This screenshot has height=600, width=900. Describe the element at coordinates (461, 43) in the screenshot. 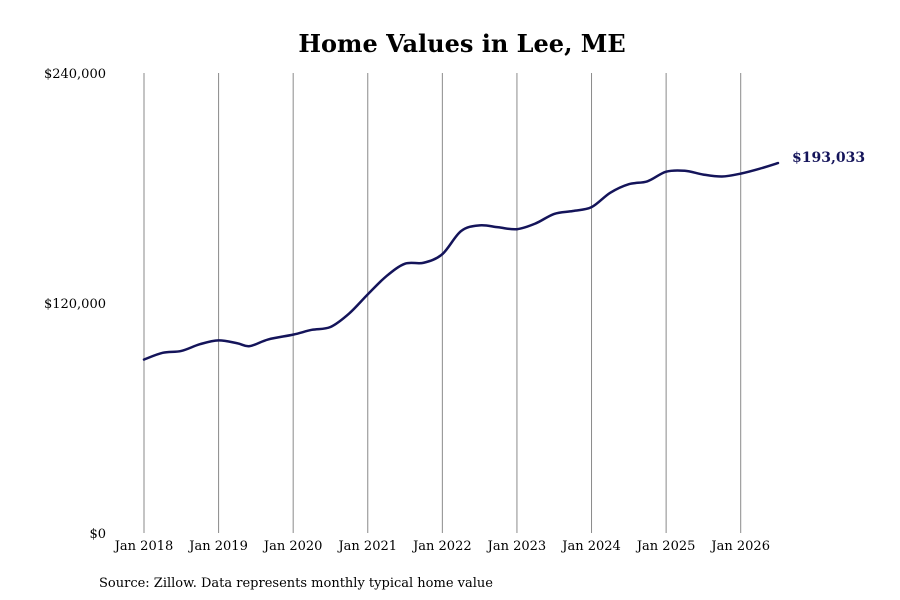

I see `chart-title: Home Values in Lee, ME` at that location.